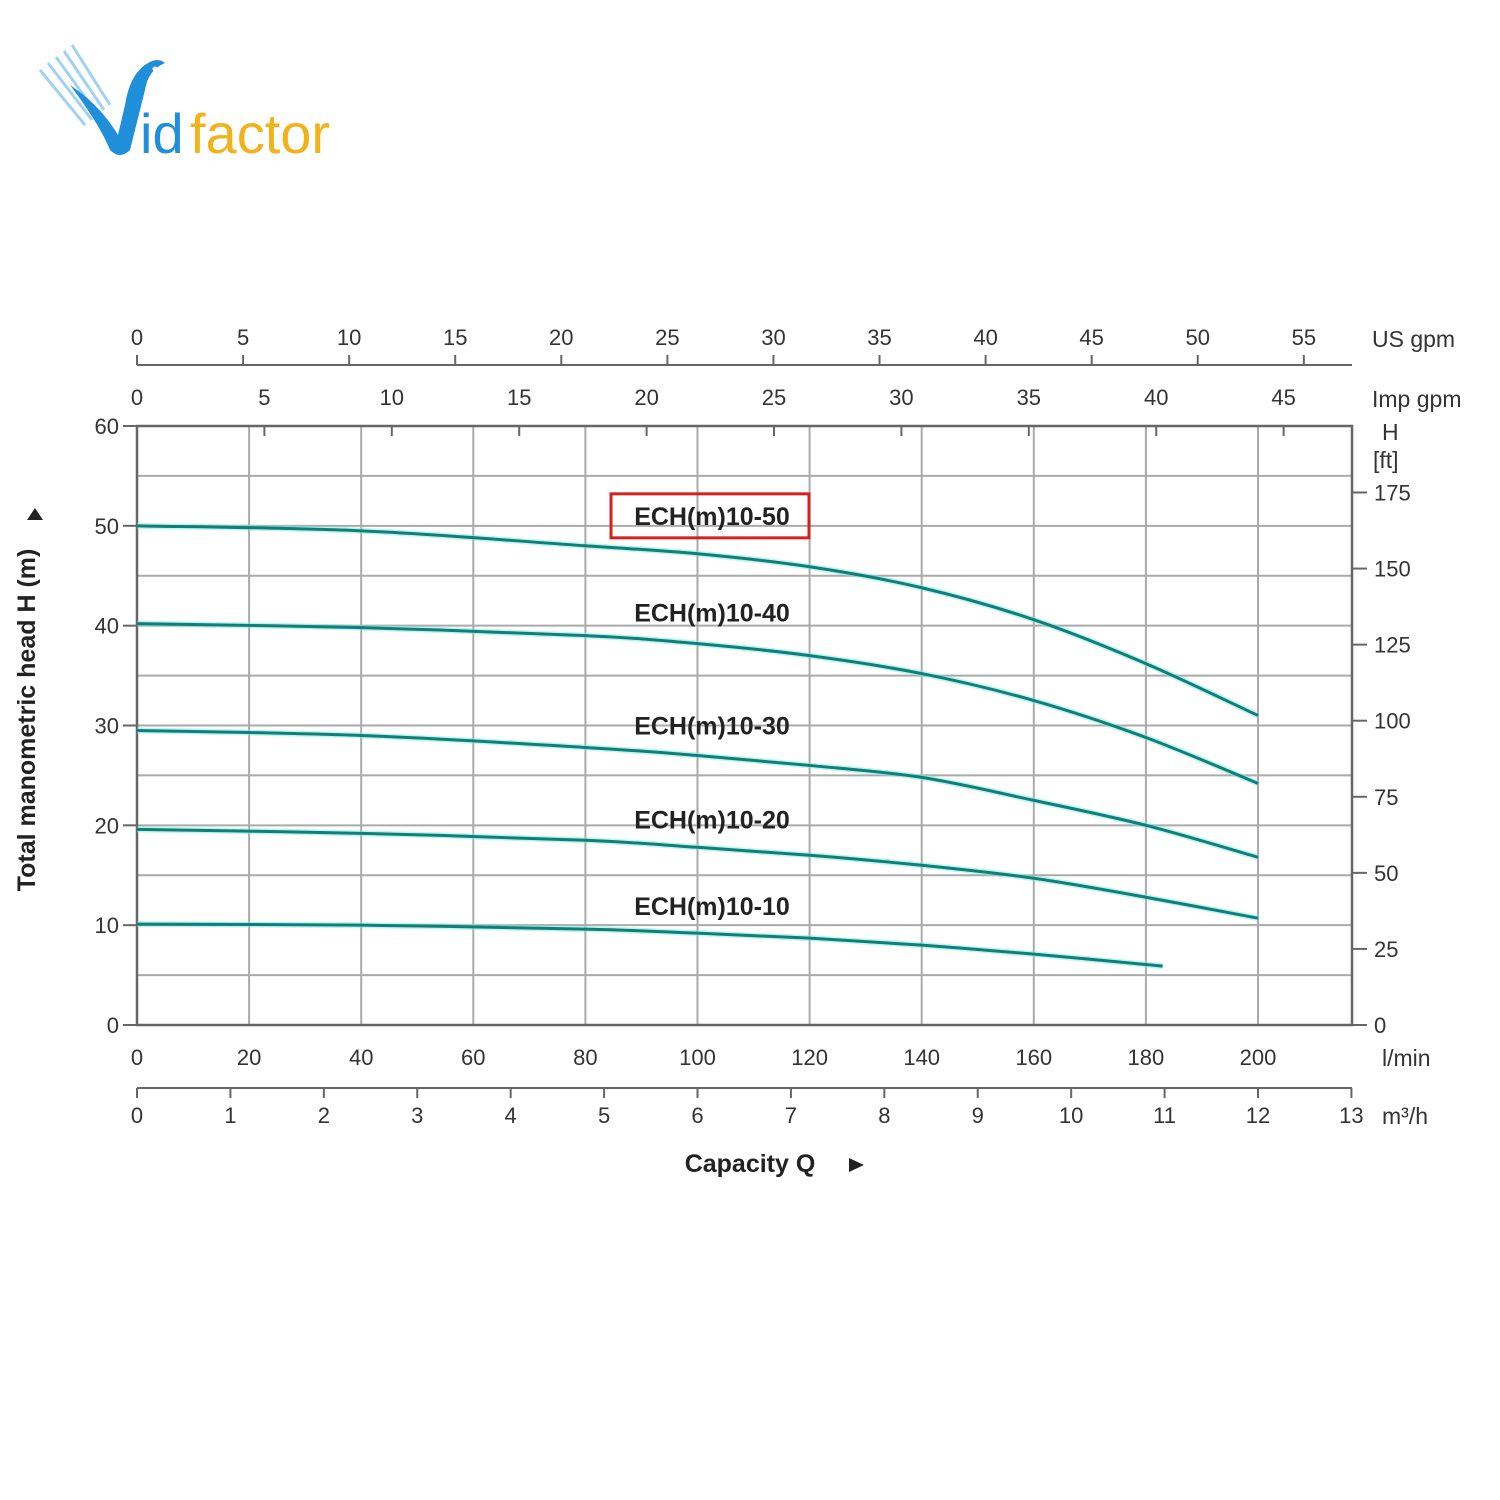 Image resolution: width=1500 pixels, height=1500 pixels. I want to click on series-label: ECH(m)10-10, so click(712, 907).